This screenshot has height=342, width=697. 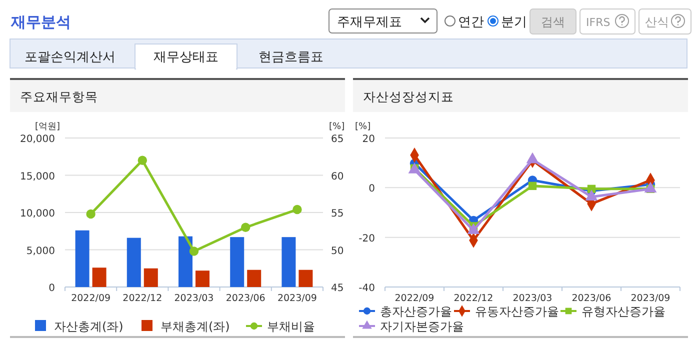 What do you see at coordinates (291, 327) in the screenshot?
I see `legend-label: 부채비율` at bounding box center [291, 327].